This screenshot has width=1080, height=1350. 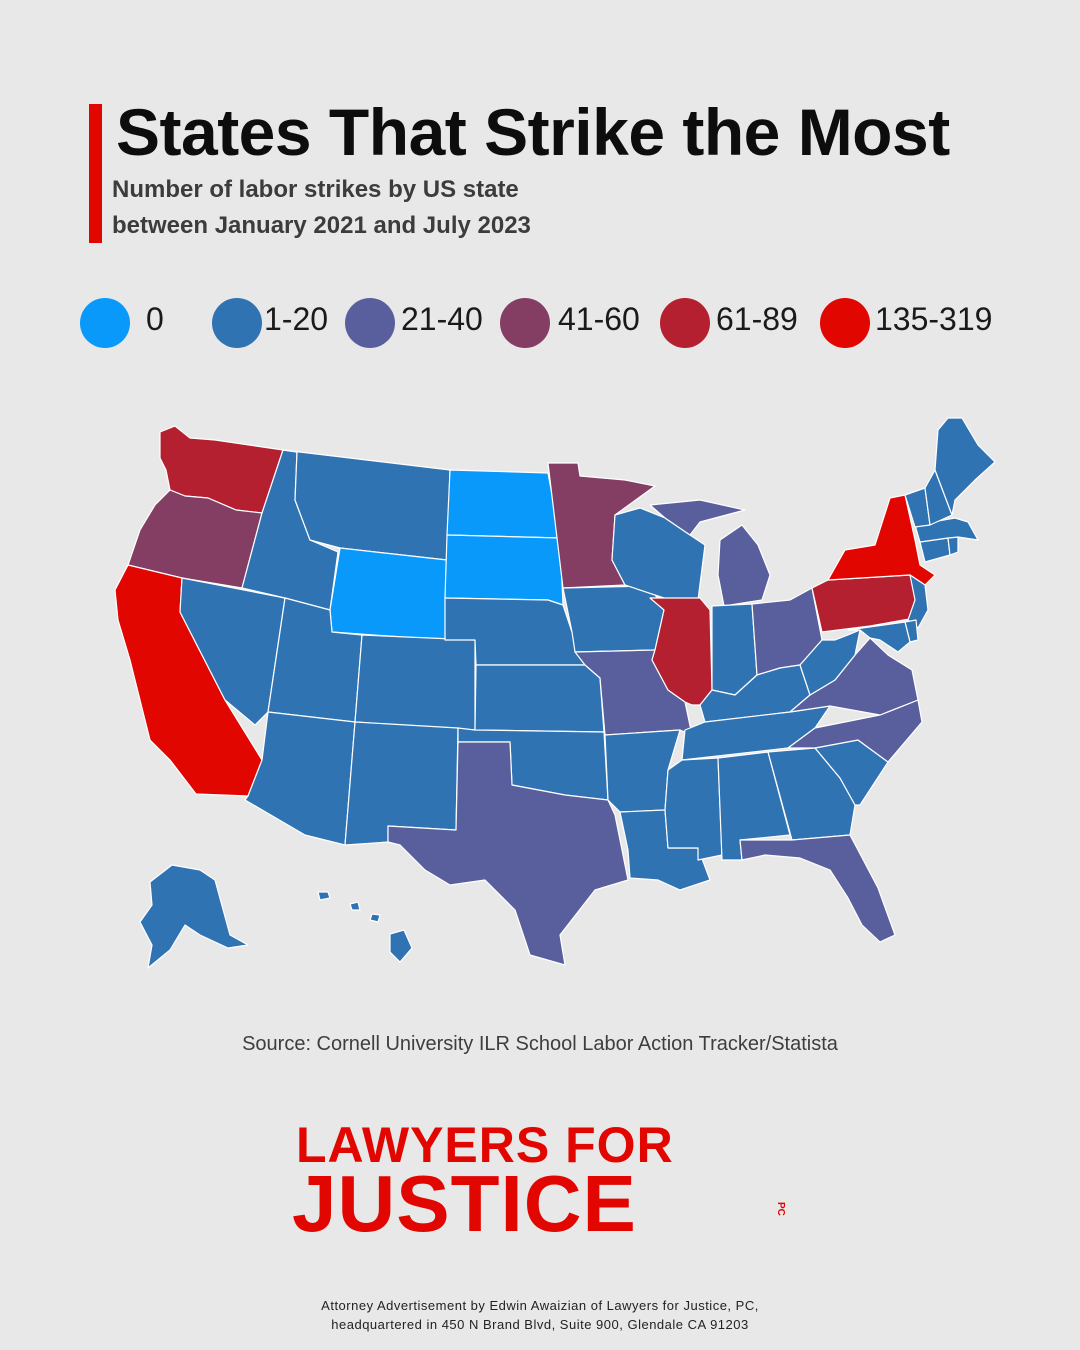 What do you see at coordinates (855, 731) in the screenshot?
I see `state-north-carolina` at bounding box center [855, 731].